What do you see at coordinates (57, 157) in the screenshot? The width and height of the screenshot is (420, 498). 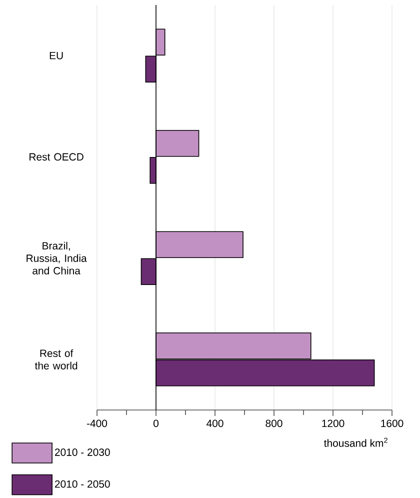 I see `y-tick-label: Rest OECD` at bounding box center [57, 157].